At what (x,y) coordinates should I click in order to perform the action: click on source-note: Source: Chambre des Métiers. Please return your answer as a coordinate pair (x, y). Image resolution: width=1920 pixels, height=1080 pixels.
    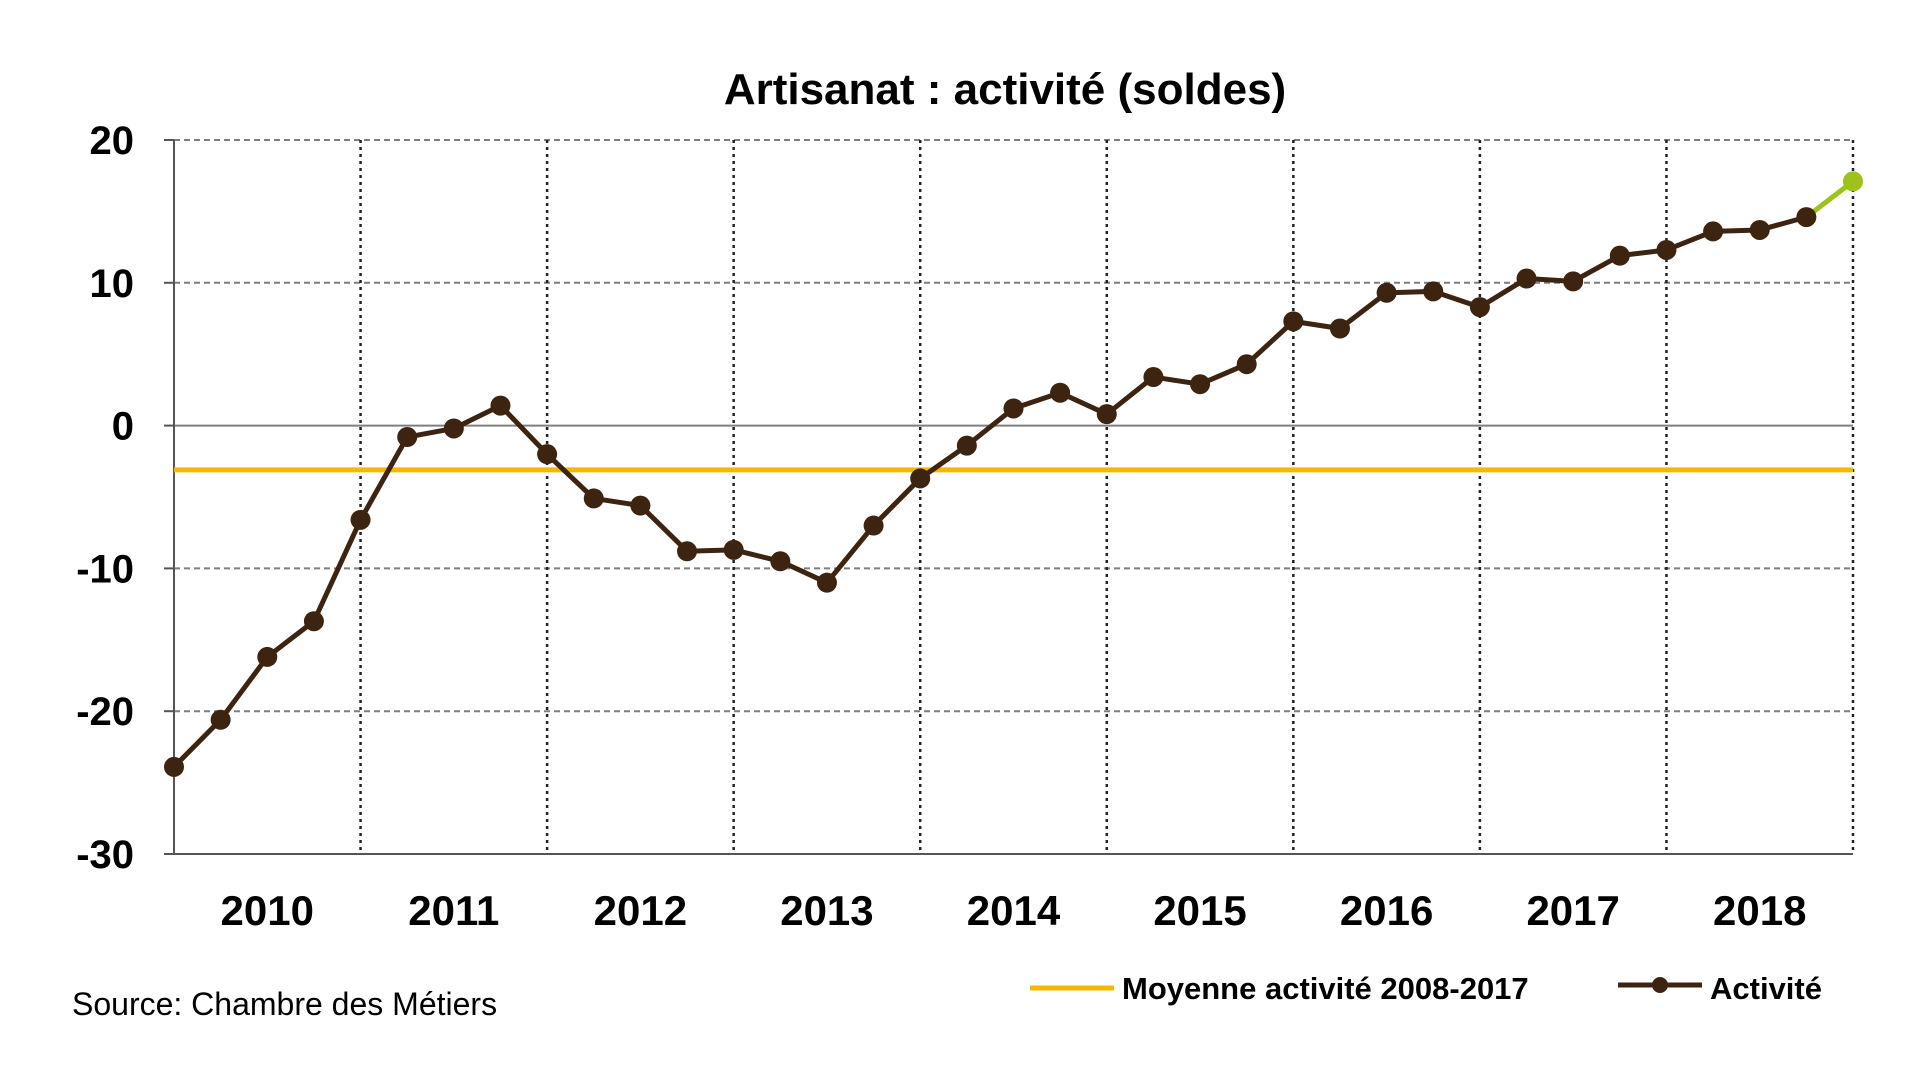
    Looking at the image, I should click on (284, 1004).